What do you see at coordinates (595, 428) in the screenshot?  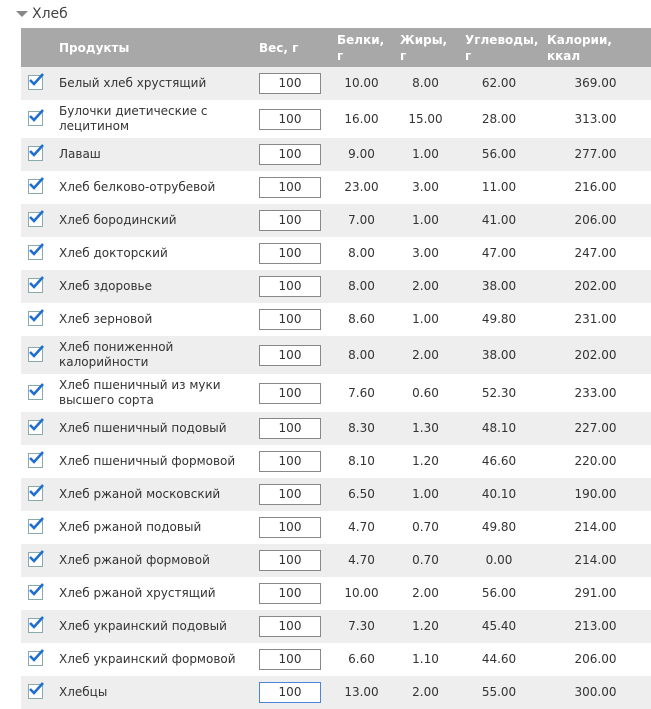 I see `nutrient-value: 227.00` at bounding box center [595, 428].